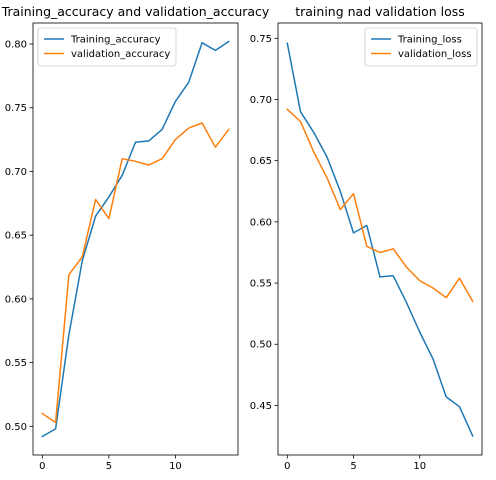 The image size is (496, 480). I want to click on legend-label-2: validation_loss, so click(435, 54).